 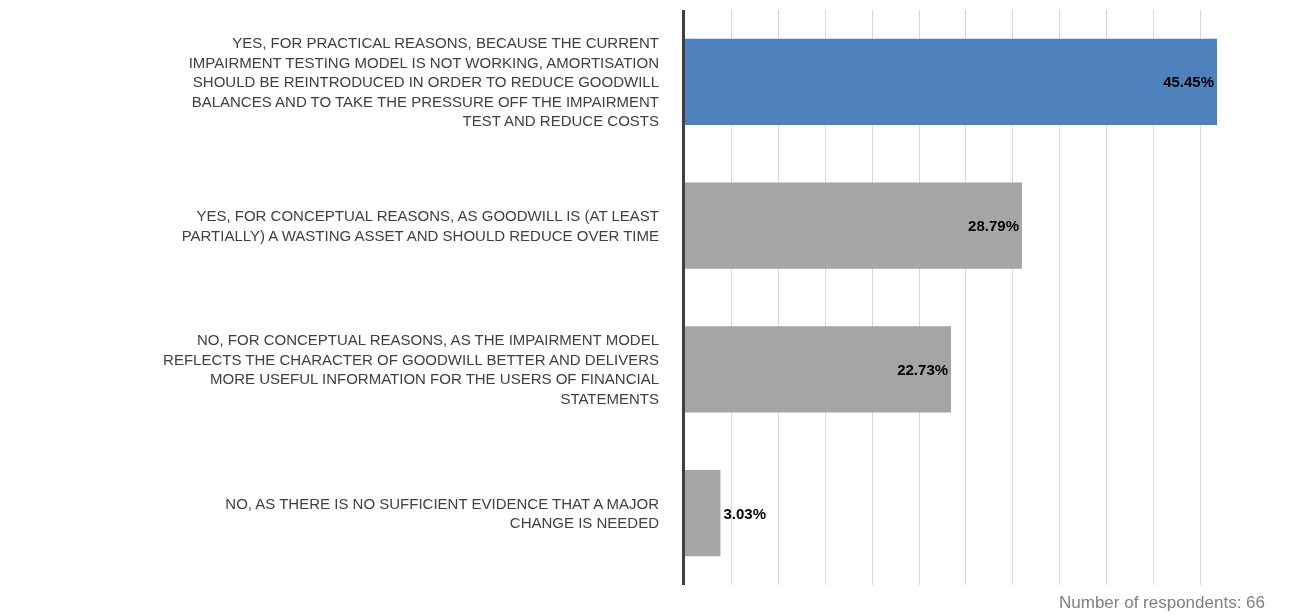 I want to click on y-tick-label: NO, FOR CONCEPTUAL REASONS, AS THE IMPAIRMENT MODEL REFLECTS THE CHARACTER OF GOODWILL BETTER AND DELIVERS MORE USEFUL INFORMATION FOR THE USERS OF FINANCIAL STATEMENTS, so click(x=411, y=369).